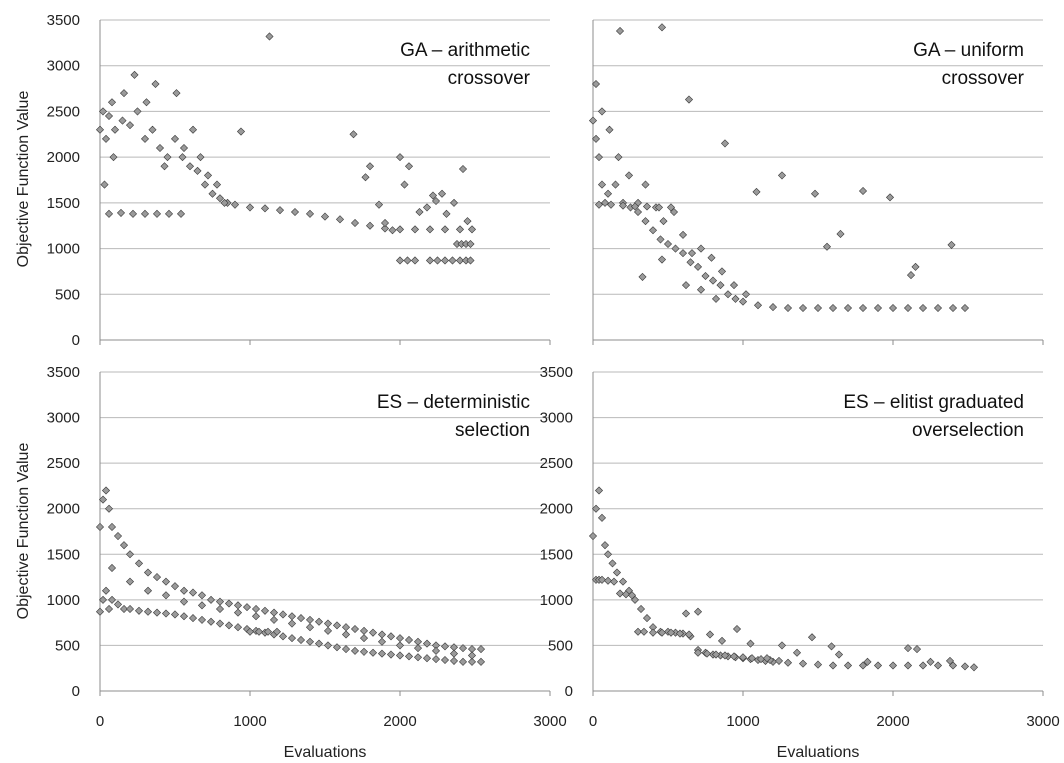 This screenshot has height=763, width=1064. I want to click on y-tick-label: 0, so click(569, 691).